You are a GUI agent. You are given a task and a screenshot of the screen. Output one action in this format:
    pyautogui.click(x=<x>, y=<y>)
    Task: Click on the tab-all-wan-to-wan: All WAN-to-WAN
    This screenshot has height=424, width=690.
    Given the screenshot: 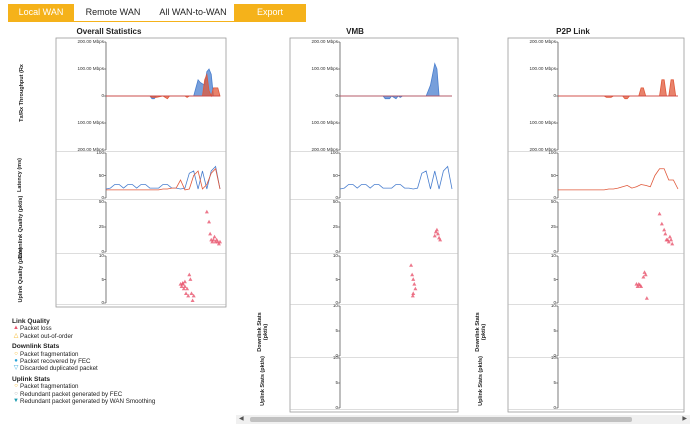 What is the action you would take?
    pyautogui.click(x=193, y=12)
    